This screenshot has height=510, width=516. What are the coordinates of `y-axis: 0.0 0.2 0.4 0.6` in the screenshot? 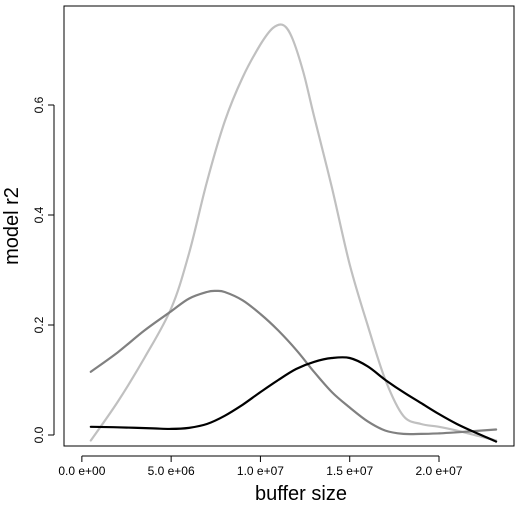 It's located at (43, 269).